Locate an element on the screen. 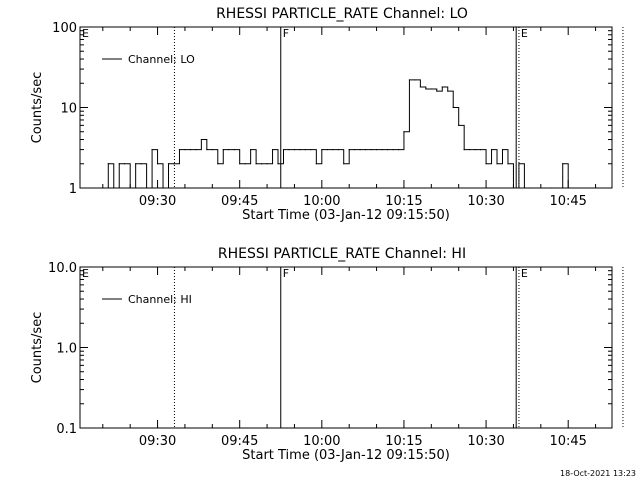 This screenshot has height=480, width=640. chart-title: RHESSI PARTICLE_RATE Channel: HI is located at coordinates (342, 254).